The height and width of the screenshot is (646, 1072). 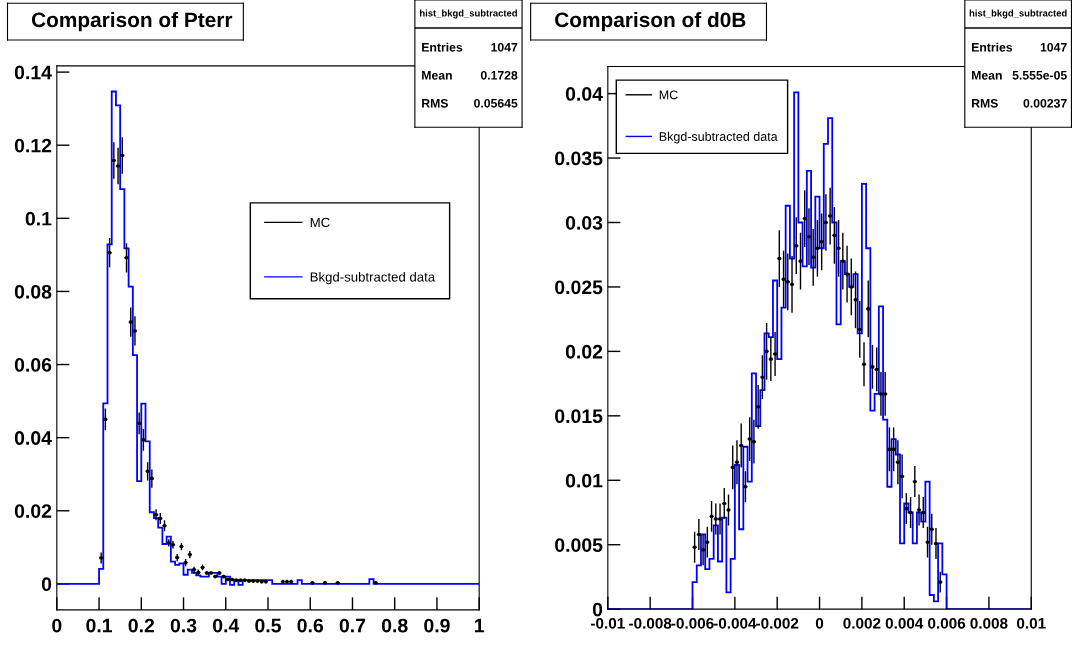 What do you see at coordinates (33, 291) in the screenshot?
I see `y-tick-label: 0.08` at bounding box center [33, 291].